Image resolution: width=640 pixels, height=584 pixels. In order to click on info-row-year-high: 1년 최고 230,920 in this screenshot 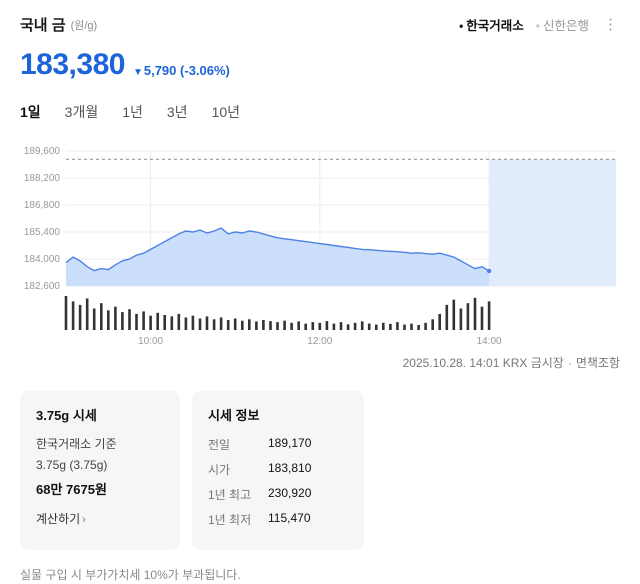, I will do `click(278, 494)`.